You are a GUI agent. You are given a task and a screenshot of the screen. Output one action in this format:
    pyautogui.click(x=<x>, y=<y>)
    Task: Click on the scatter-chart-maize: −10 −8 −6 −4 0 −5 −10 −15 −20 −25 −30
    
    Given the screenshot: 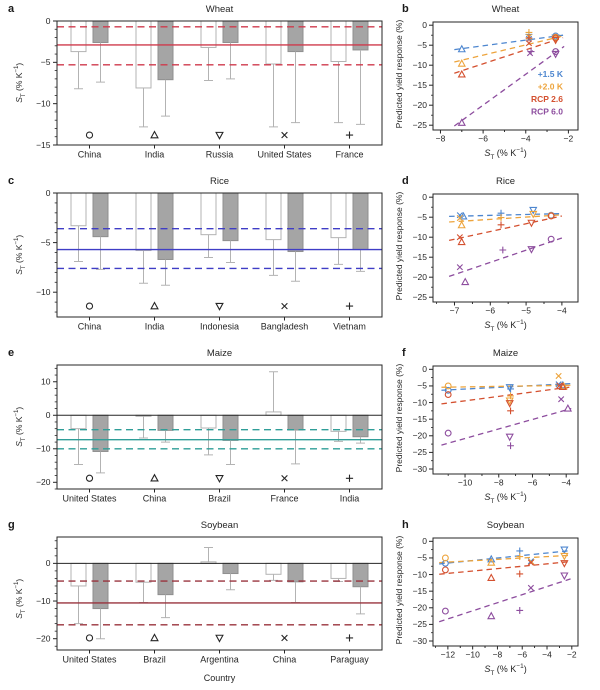 What is the action you would take?
    pyautogui.click(x=496, y=426)
    